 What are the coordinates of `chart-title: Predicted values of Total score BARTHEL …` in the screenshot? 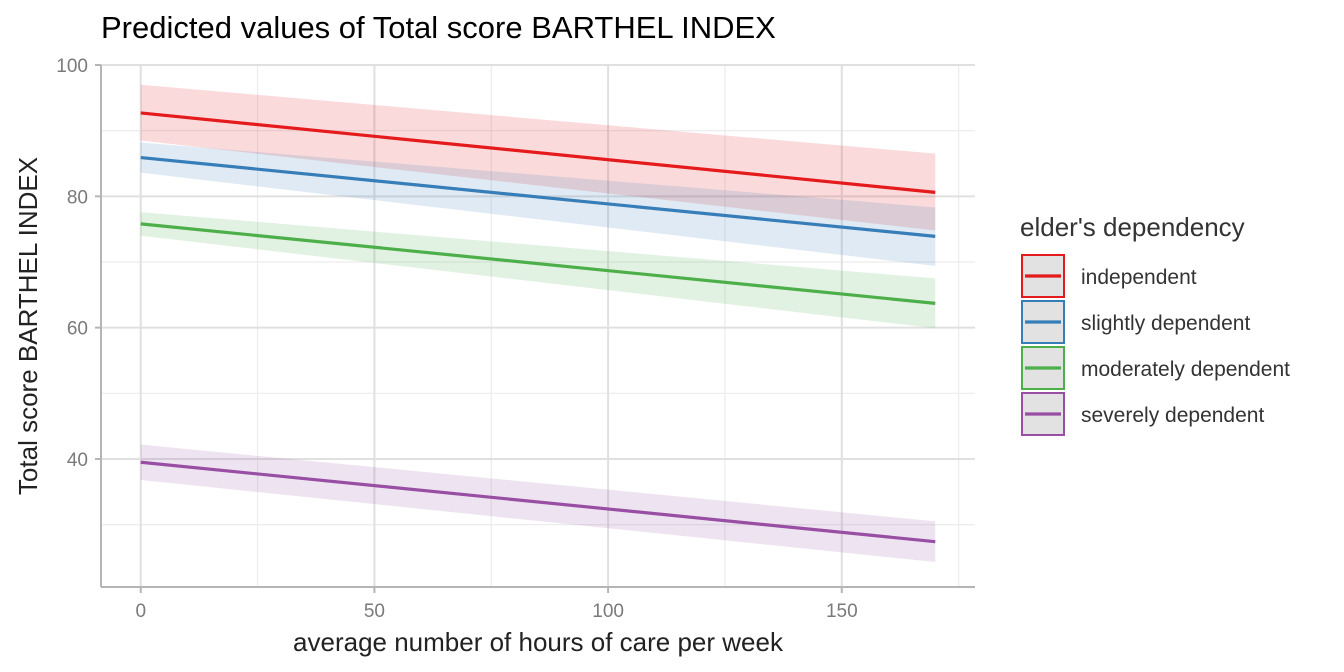 It's located at (438, 27).